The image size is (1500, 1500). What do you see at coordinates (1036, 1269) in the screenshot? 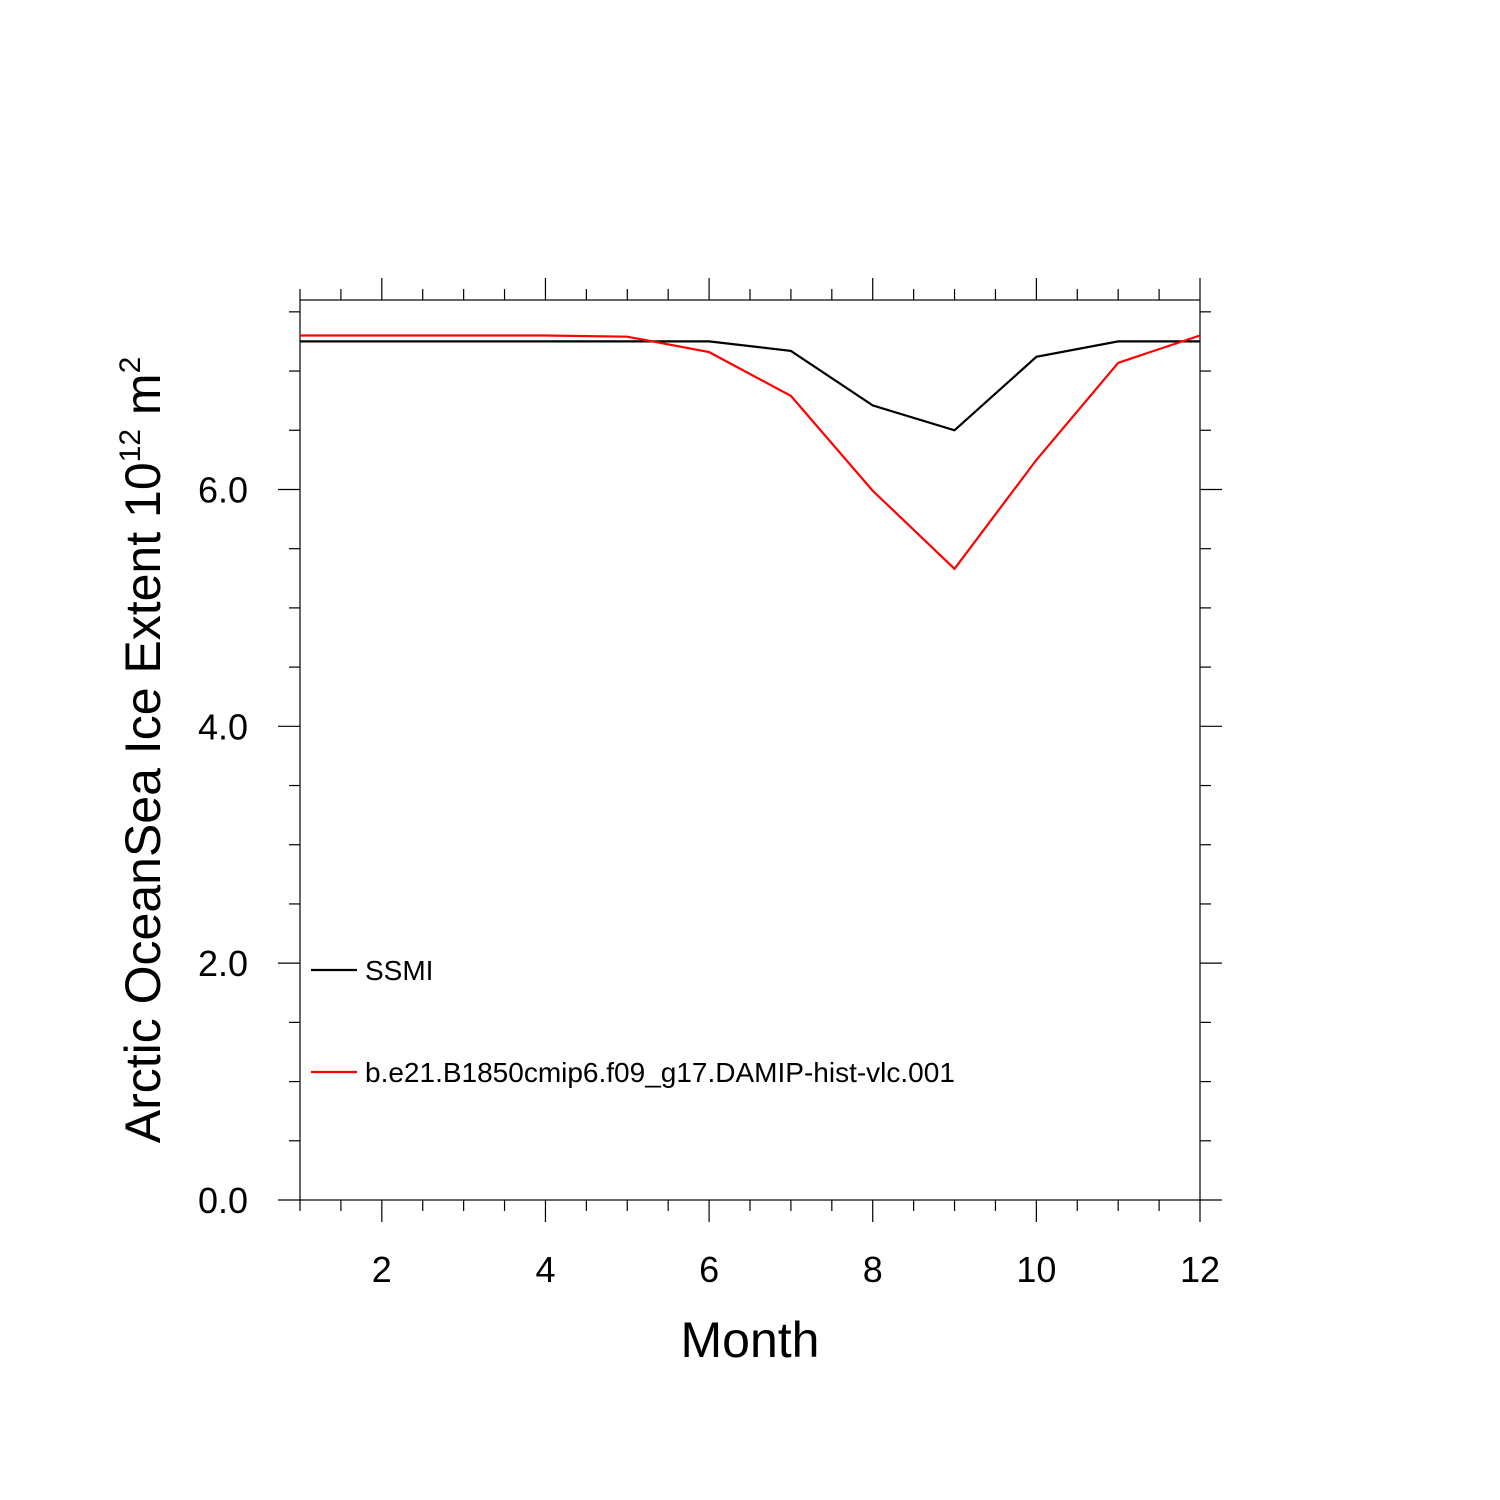
I see `x-tick-label: 10` at bounding box center [1036, 1269].